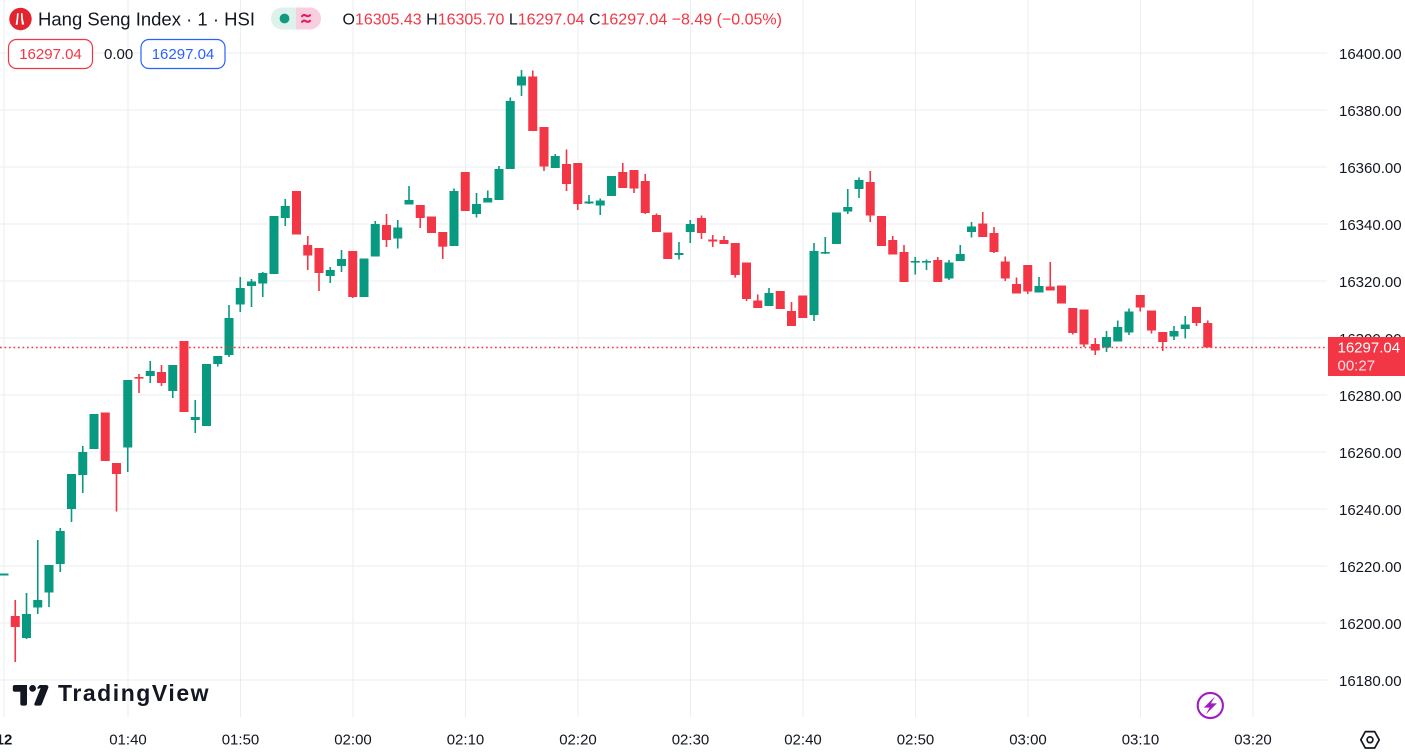 The image size is (1405, 756). Describe the element at coordinates (1141, 740) in the screenshot. I see `svg-text: 03:10` at that location.